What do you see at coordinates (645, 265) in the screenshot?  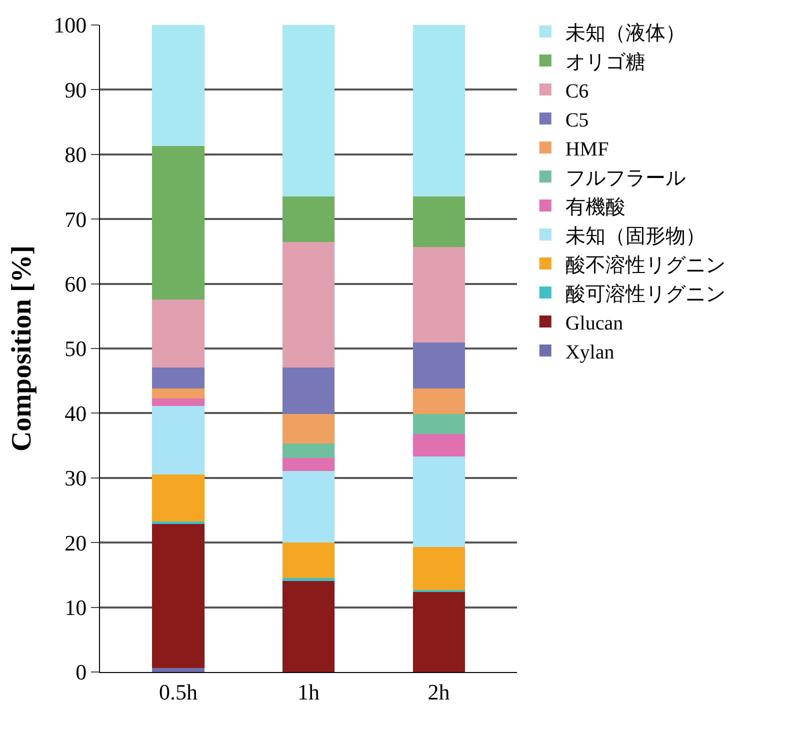 I see `legend-label: 酸不溶性リグニン` at bounding box center [645, 265].